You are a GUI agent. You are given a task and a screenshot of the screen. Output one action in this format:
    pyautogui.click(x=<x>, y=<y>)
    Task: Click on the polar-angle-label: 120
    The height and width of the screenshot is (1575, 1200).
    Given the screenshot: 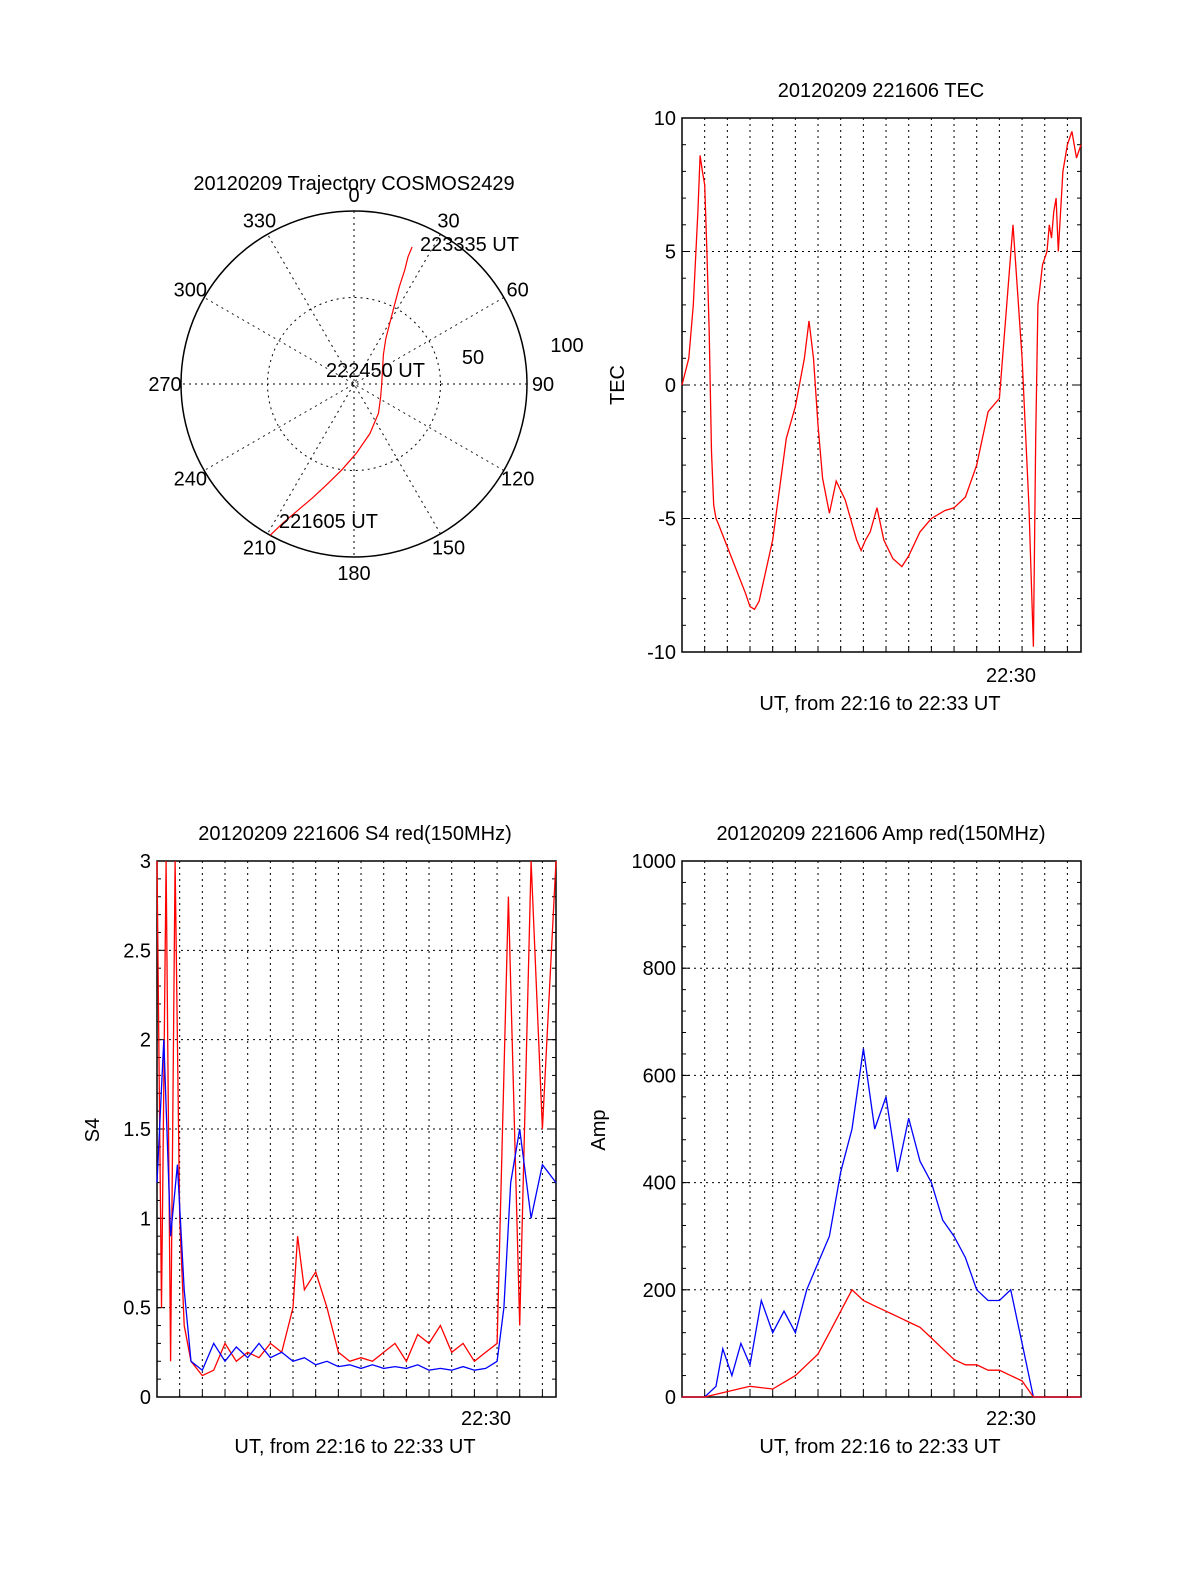 What is the action you would take?
    pyautogui.click(x=517, y=480)
    